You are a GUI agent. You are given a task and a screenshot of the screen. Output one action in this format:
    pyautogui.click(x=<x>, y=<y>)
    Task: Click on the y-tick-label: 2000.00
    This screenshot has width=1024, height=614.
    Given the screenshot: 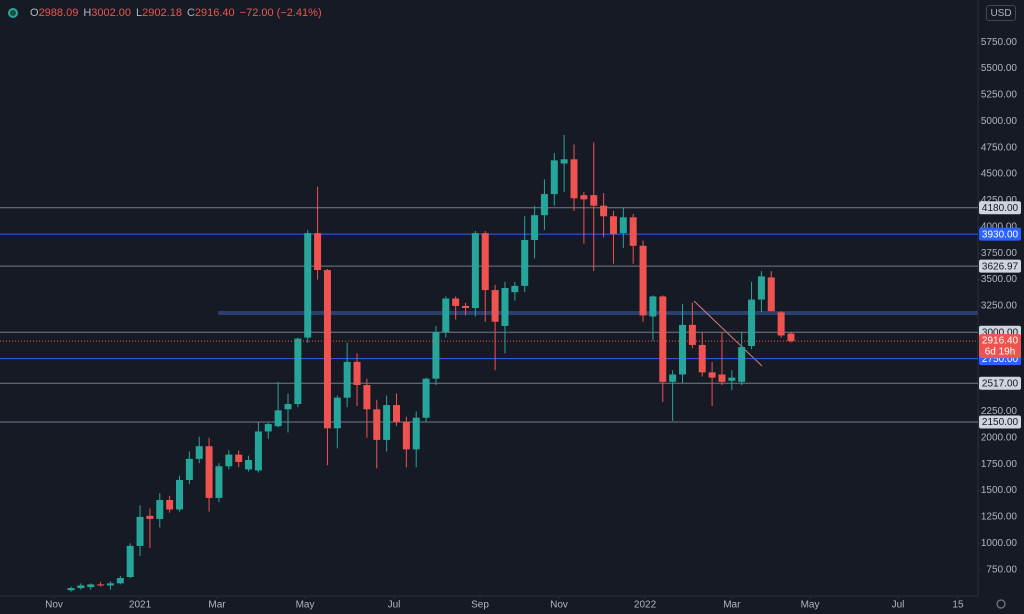 What is the action you would take?
    pyautogui.click(x=999, y=437)
    